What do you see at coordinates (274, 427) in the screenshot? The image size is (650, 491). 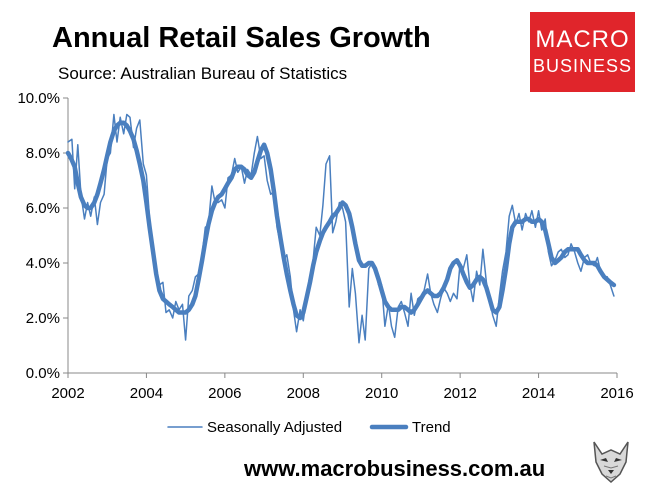 I see `legend-label-seasonally-adjusted: Seasonally Adjusted` at bounding box center [274, 427].